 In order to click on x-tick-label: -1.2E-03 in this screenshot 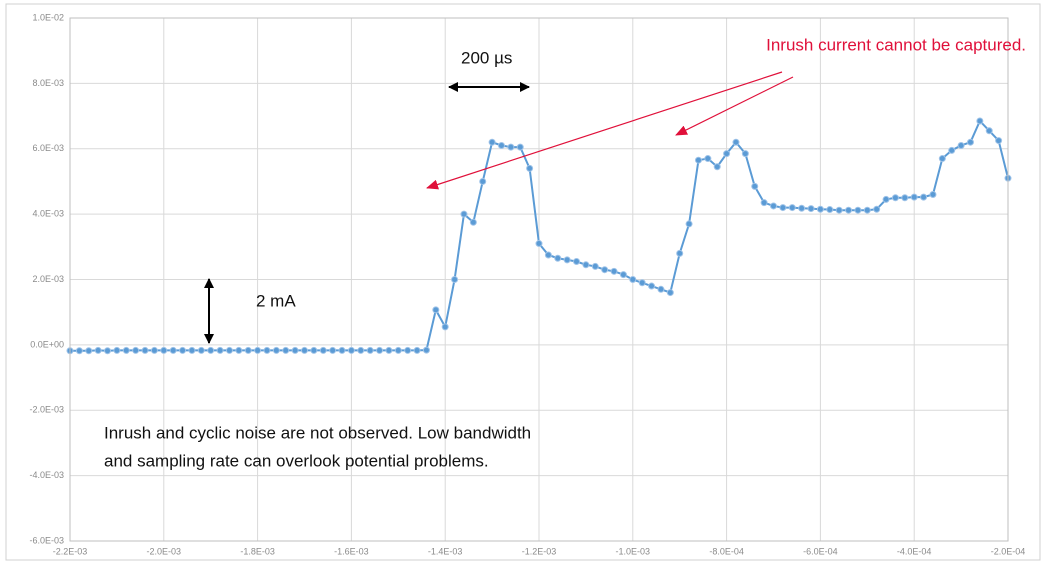, I will do `click(539, 551)`.